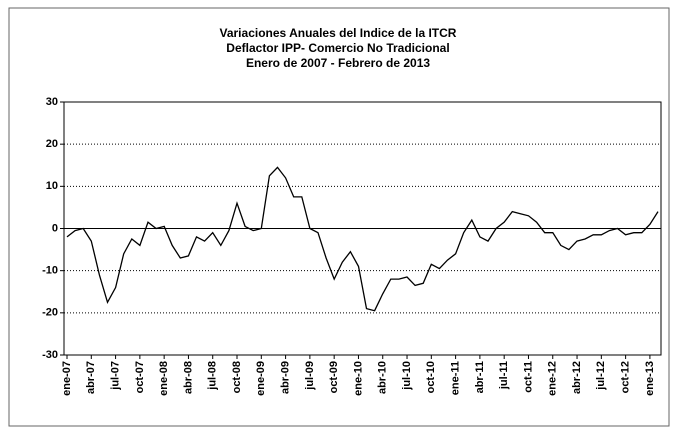  What do you see at coordinates (456, 378) in the screenshot?
I see `x-tick-label: ene-11` at bounding box center [456, 378].